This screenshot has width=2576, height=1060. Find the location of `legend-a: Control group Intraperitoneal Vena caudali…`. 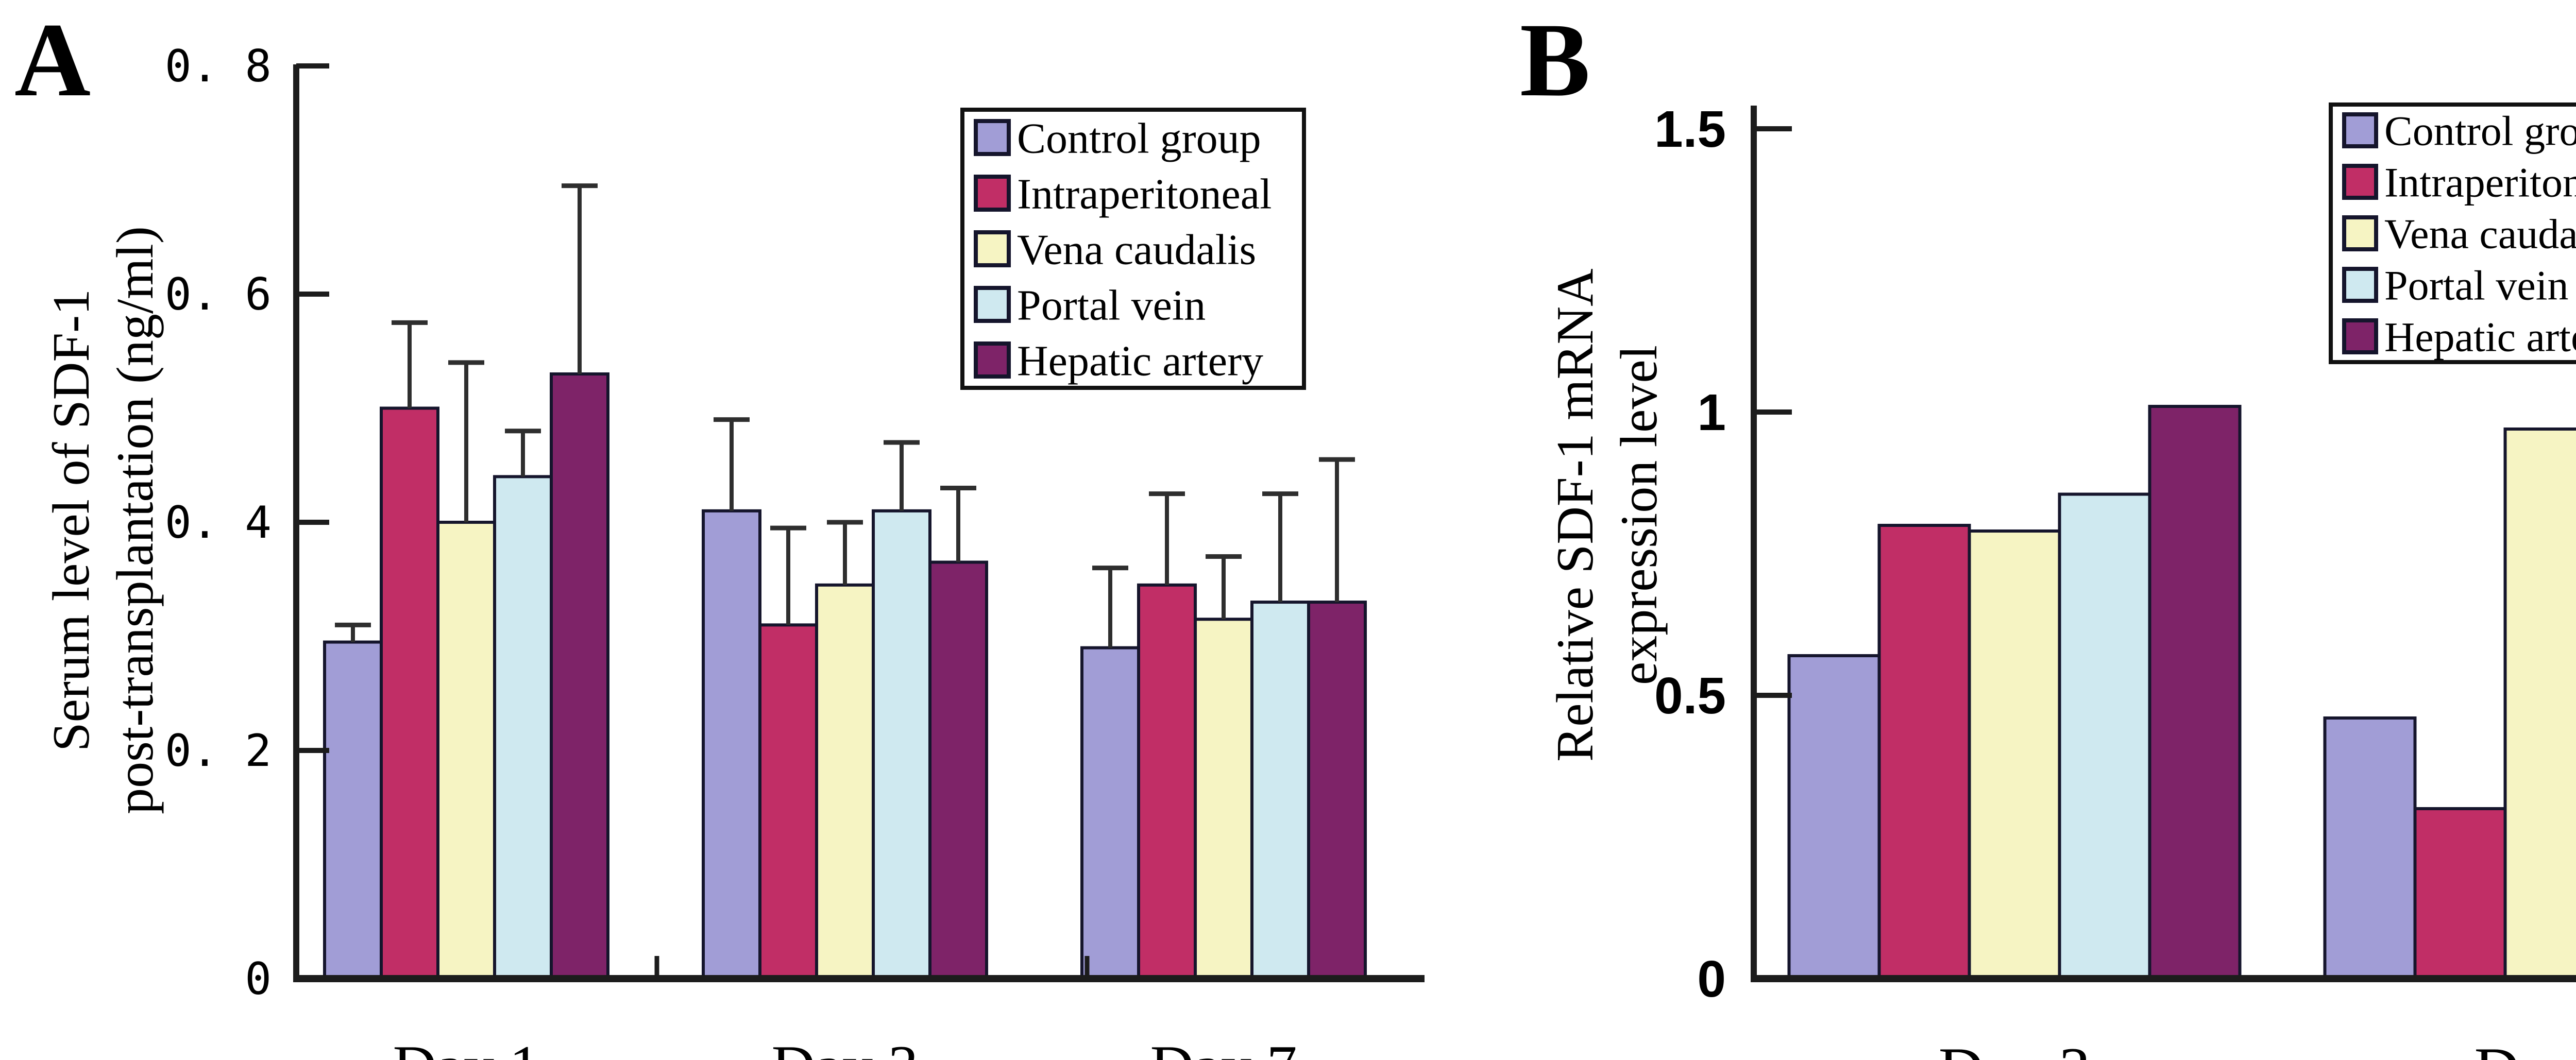

legend-a: Control group Intraperitoneal Vena caudali… is located at coordinates (1133, 249).